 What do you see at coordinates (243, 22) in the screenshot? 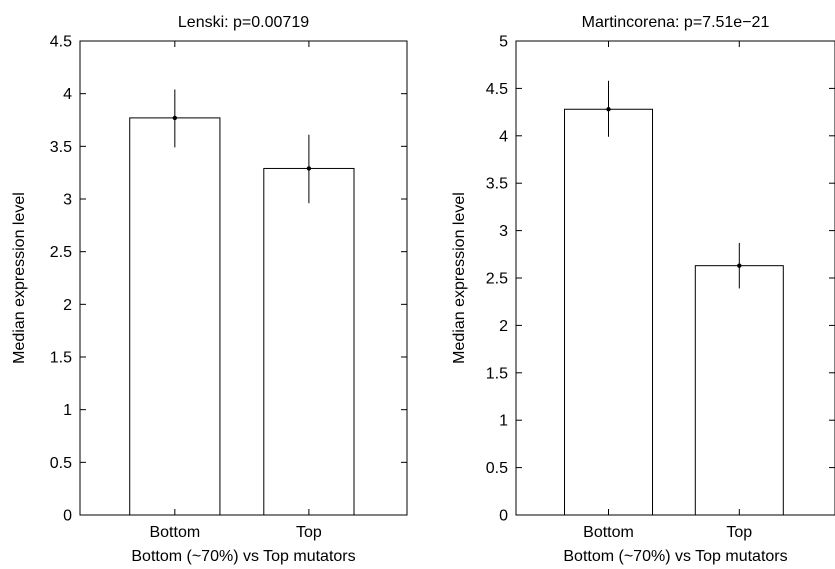
I see `chart-title: Lenski: p=0.00719` at bounding box center [243, 22].